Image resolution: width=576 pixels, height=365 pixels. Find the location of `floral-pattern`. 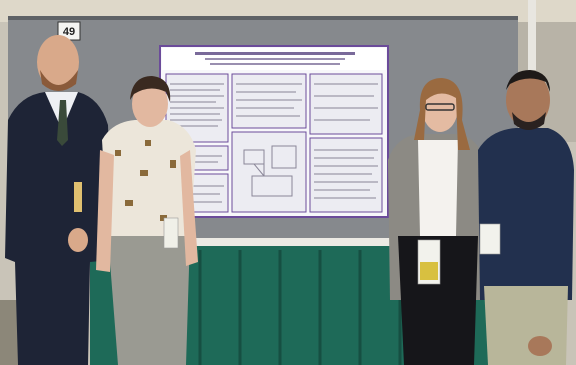

floral-pattern is located at coordinates (145, 180).